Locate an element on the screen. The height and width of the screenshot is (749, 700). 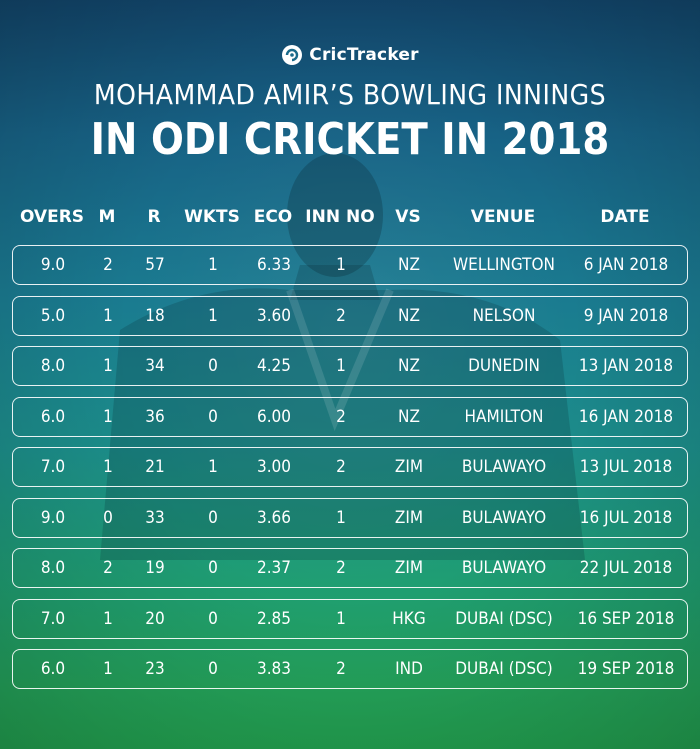
table-row: 5.0 1 18 1 3.60 2 NZ NELSON 9 JAN 2018 is located at coordinates (350, 315).